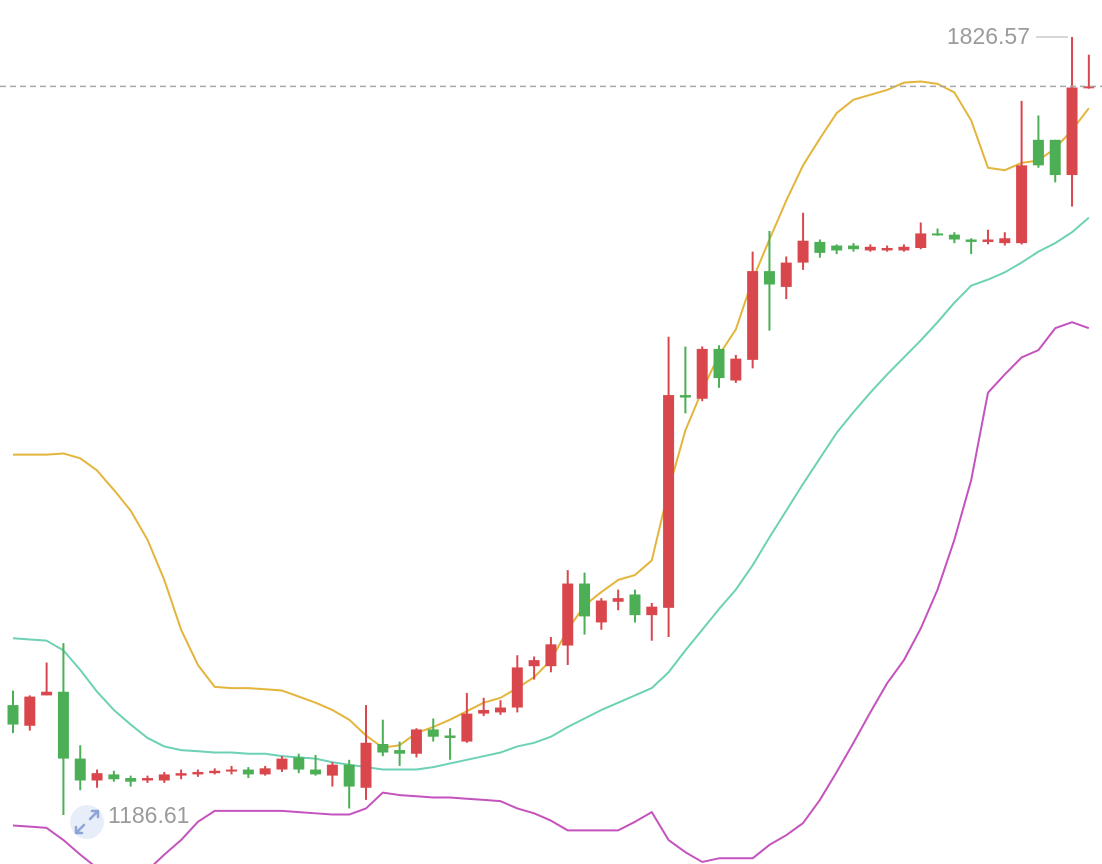 The height and width of the screenshot is (864, 1102). I want to click on min-price-label: 1186.61, so click(148, 815).